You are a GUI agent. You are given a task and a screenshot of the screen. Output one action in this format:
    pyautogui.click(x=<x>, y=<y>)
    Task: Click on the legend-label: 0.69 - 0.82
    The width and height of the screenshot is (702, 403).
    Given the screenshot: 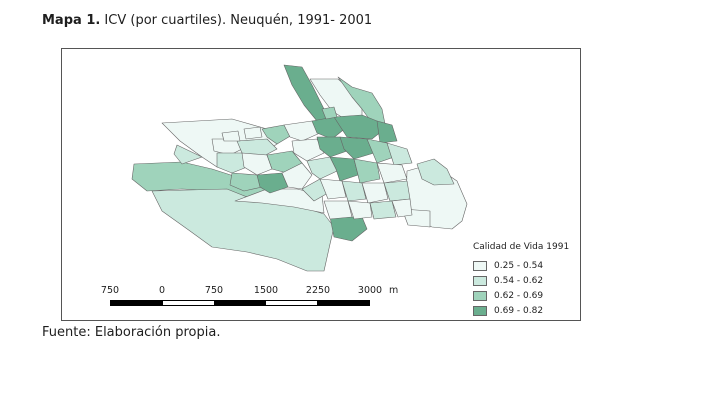 What is the action you would take?
    pyautogui.click(x=519, y=310)
    